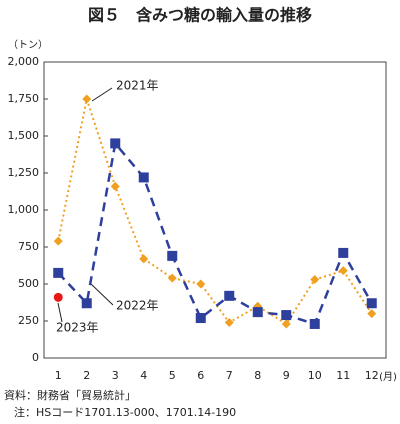  Describe the element at coordinates (388, 377) in the screenshot. I see `x-unit: (月)` at that location.